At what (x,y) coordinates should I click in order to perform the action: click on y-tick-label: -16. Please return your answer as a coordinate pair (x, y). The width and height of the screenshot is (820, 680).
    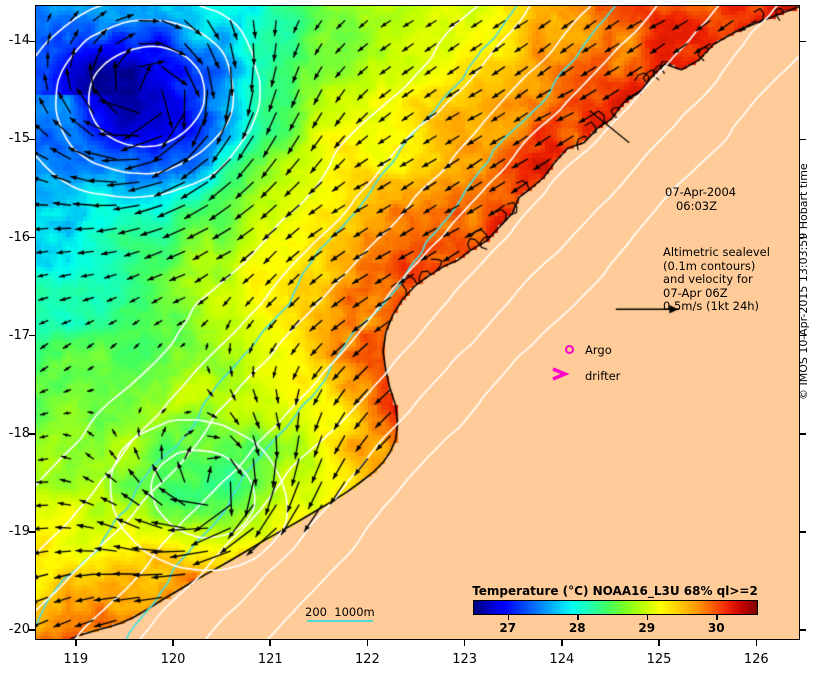
    Looking at the image, I should click on (19, 237).